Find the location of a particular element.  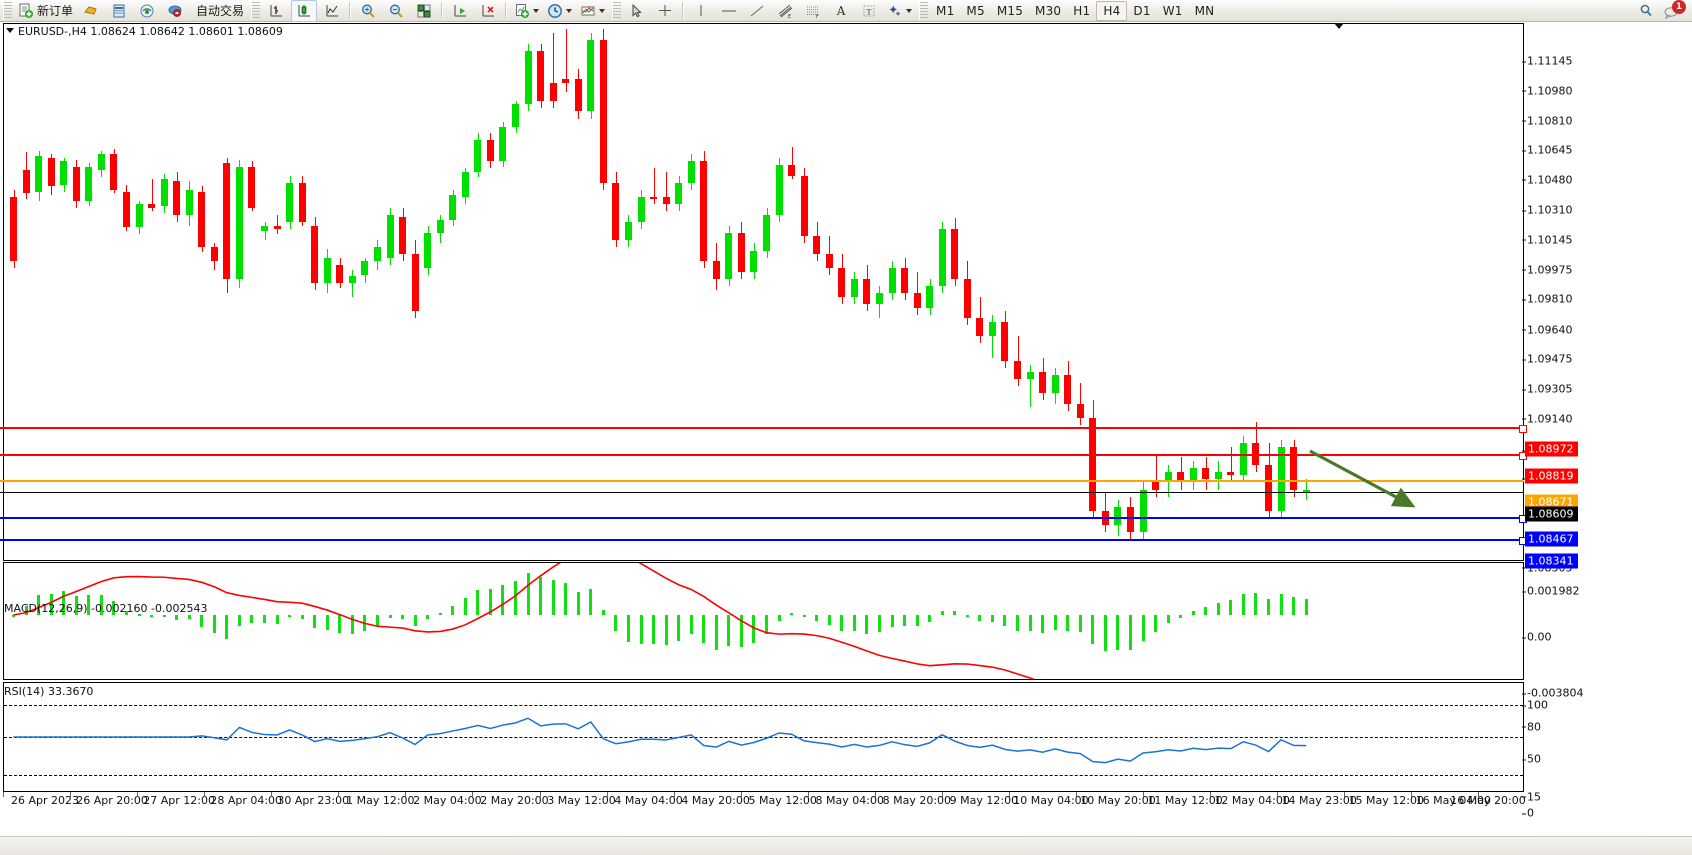

tile-windows-button is located at coordinates (424, 11).